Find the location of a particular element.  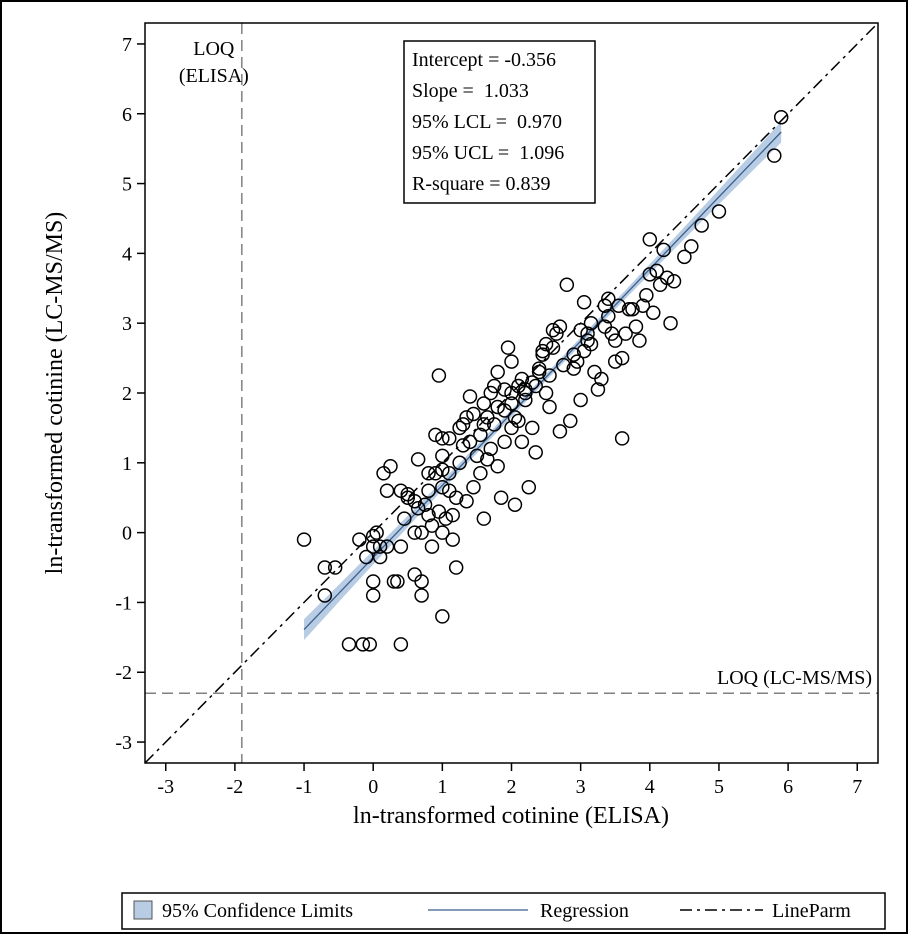

x-tick-label: 5 is located at coordinates (719, 787).